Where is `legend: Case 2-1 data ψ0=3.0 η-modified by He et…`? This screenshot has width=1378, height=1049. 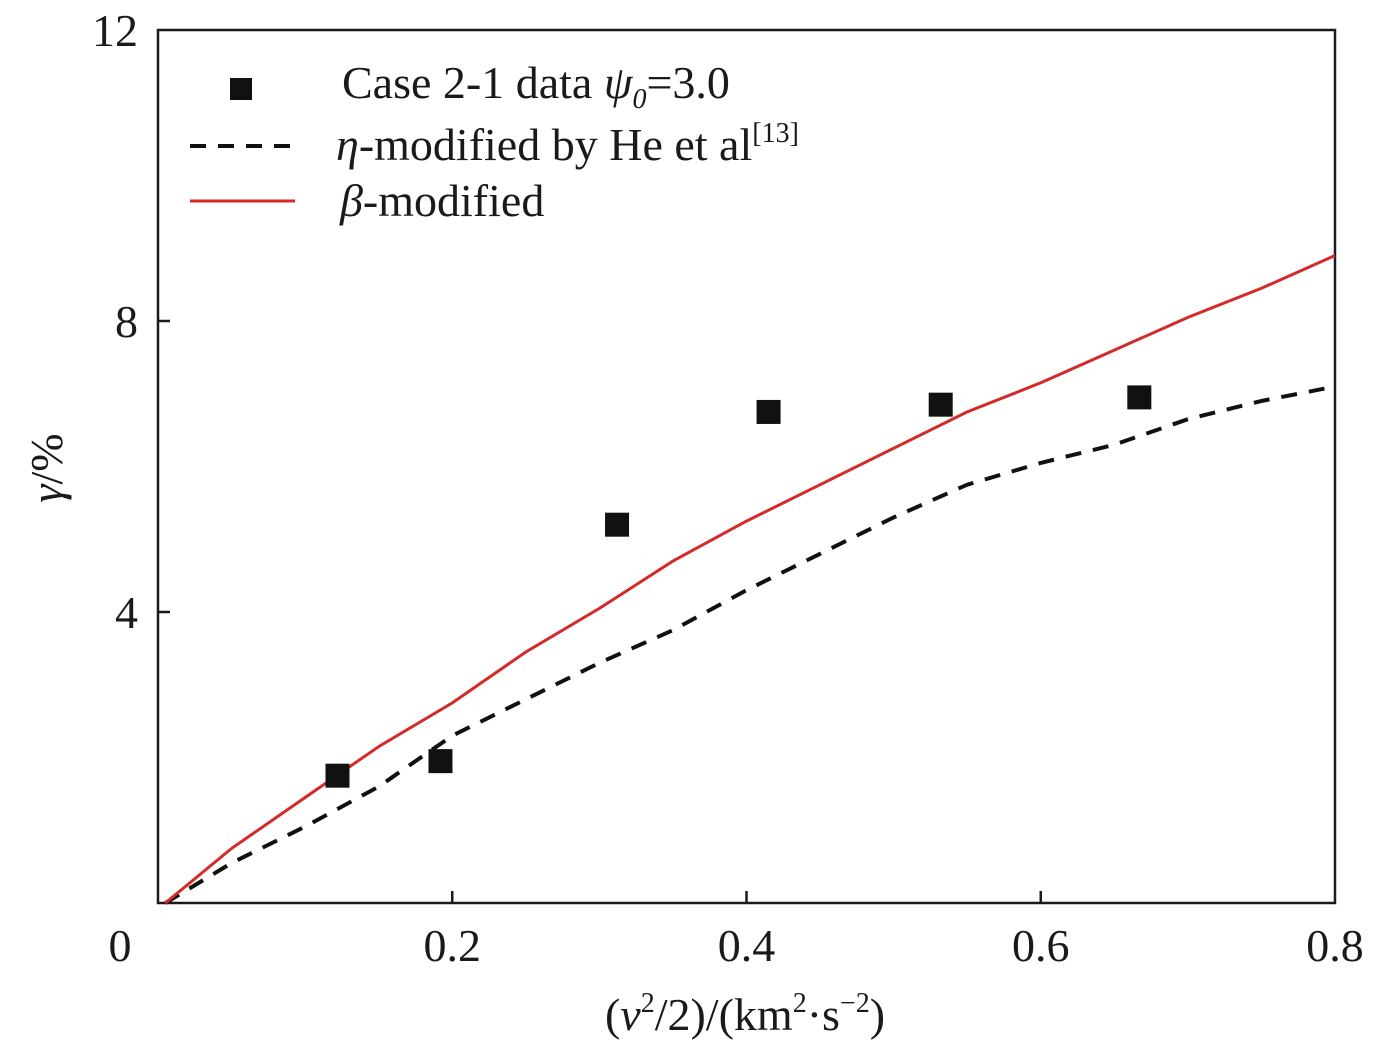
legend: Case 2-1 data ψ0=3.0 η-modified by He et… is located at coordinates (494, 141).